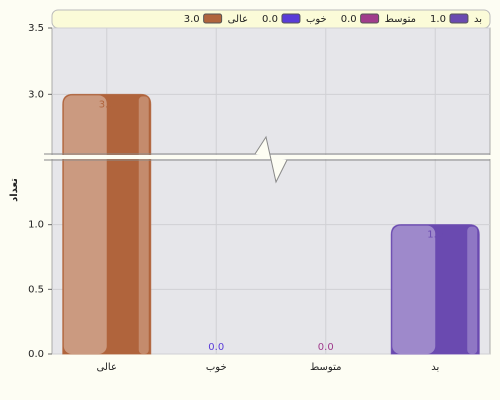 The width and height of the screenshot is (500, 400). What do you see at coordinates (478, 19) in the screenshot?
I see `legend-label: بد` at bounding box center [478, 19].